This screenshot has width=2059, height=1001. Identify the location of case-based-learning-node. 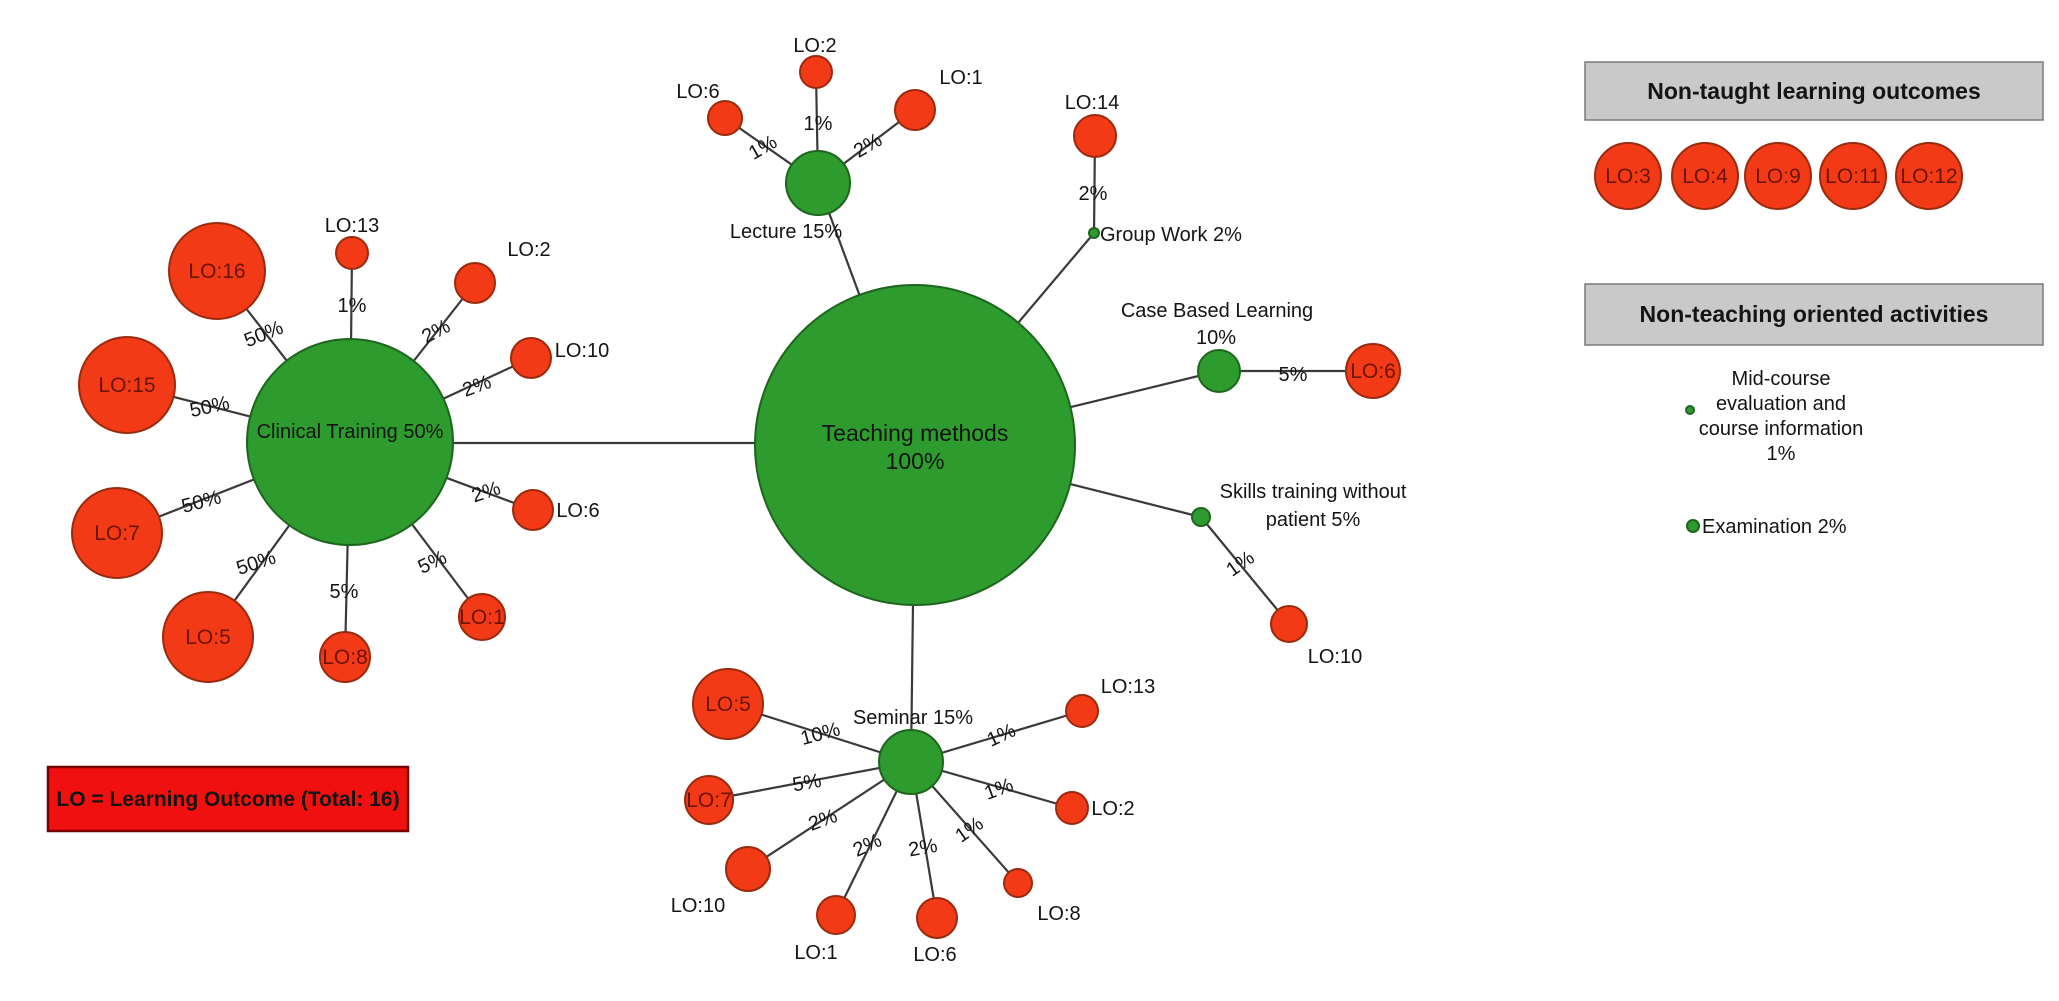
(1219, 371).